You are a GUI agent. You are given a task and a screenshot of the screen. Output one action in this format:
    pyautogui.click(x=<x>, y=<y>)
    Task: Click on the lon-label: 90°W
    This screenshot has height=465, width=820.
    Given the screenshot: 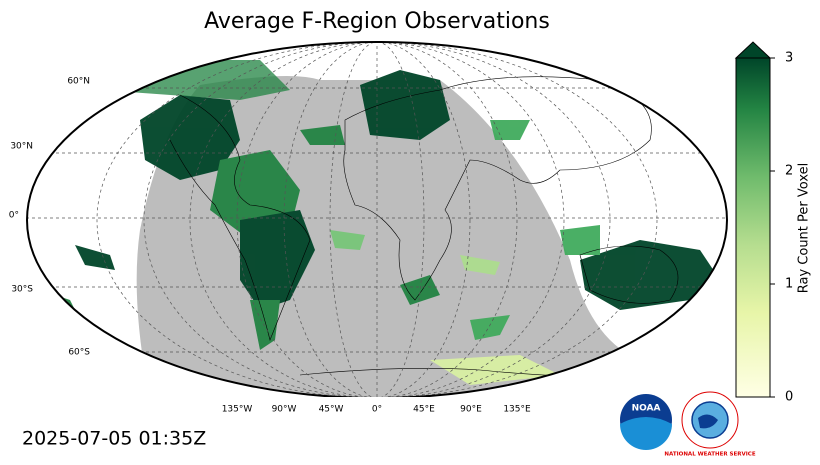 What is the action you would take?
    pyautogui.click(x=284, y=410)
    